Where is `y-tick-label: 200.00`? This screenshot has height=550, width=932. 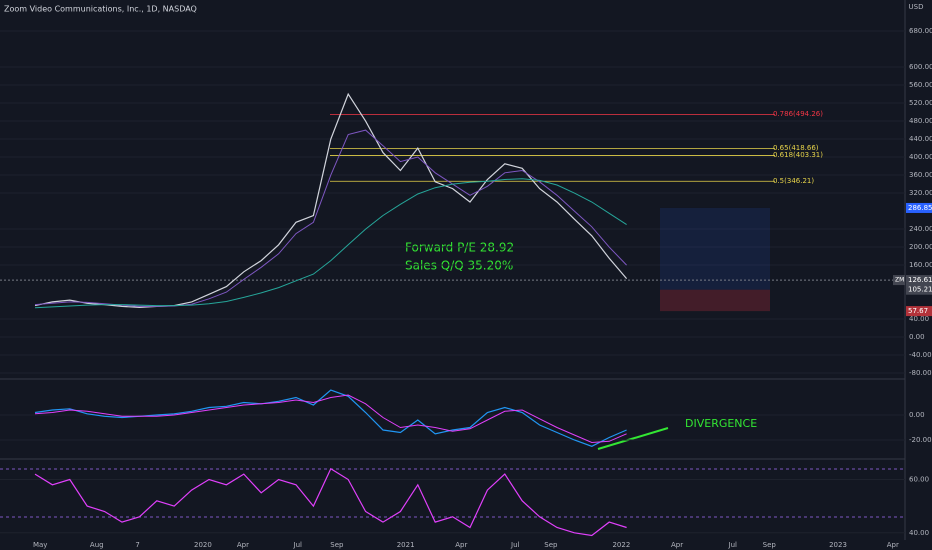
y-tick-label: 200.00 is located at coordinates (920, 247).